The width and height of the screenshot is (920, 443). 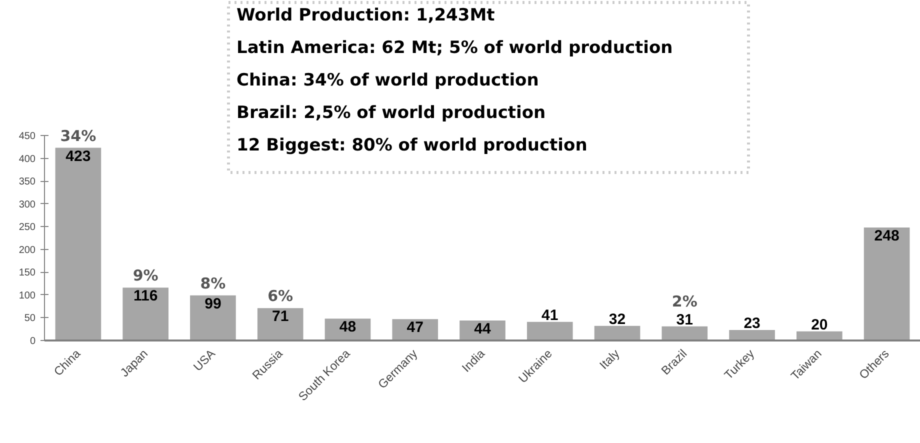 I want to click on y-tick-label: 150, so click(x=27, y=273).